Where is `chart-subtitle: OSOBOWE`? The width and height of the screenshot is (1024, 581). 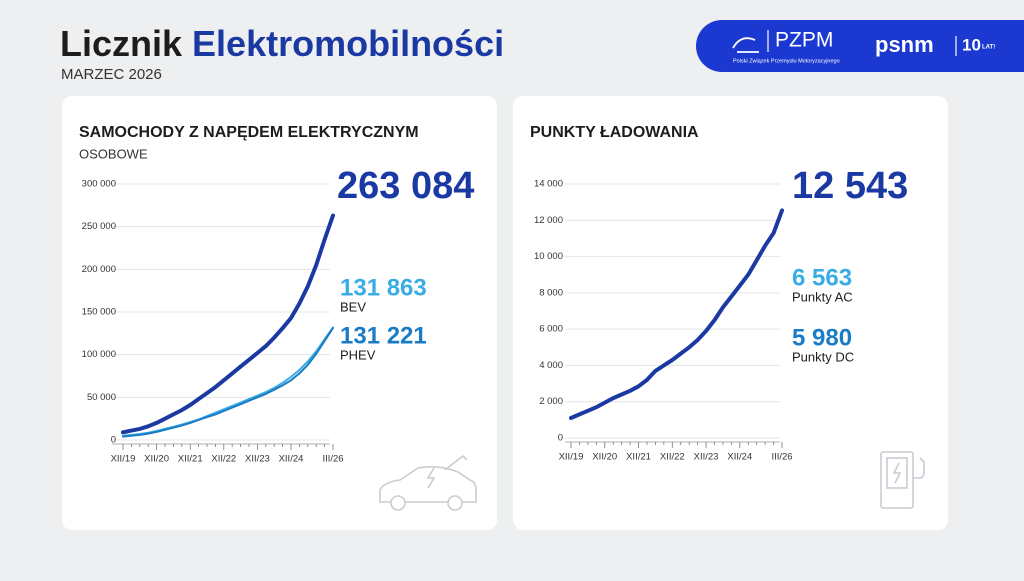
chart-subtitle: OSOBOWE is located at coordinates (113, 153).